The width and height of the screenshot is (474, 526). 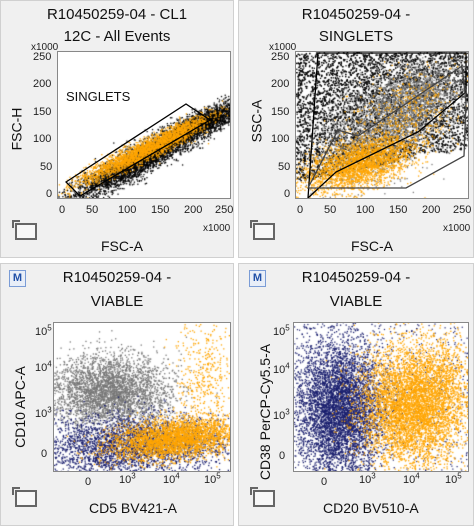 I want to click on singlets-gate-polygon, so click(x=138, y=150).